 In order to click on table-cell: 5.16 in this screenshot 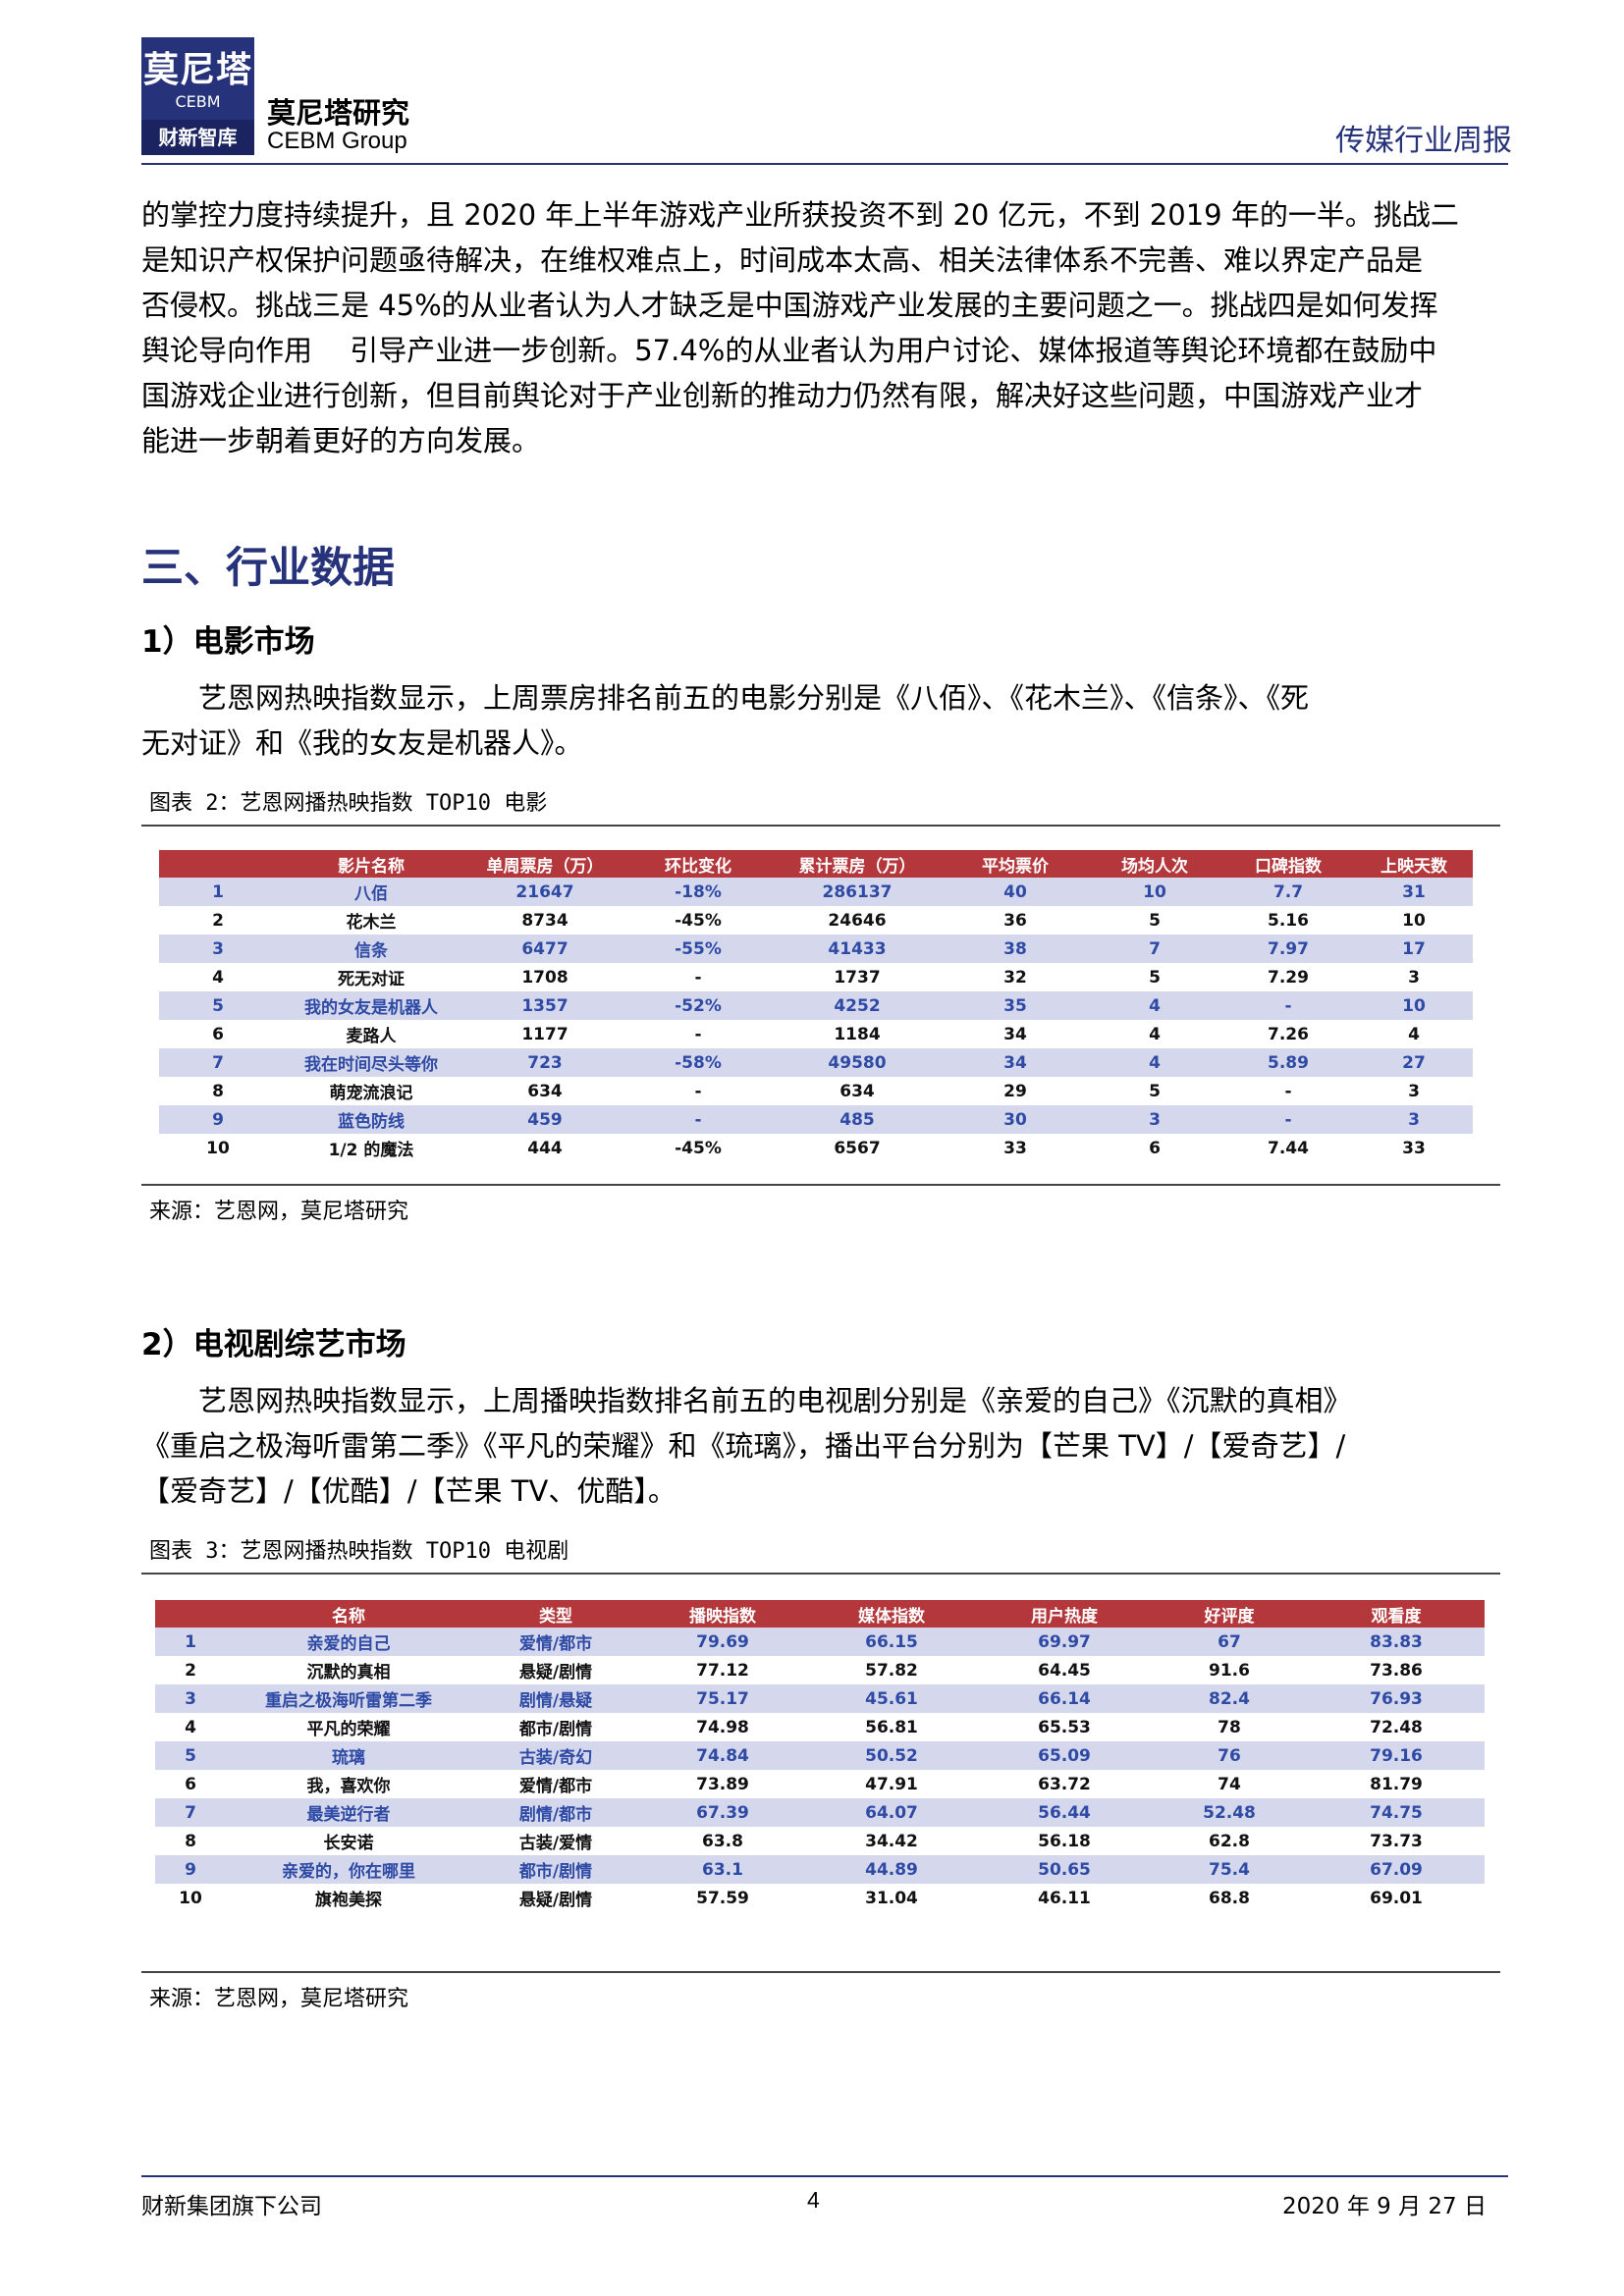, I will do `click(1288, 920)`.